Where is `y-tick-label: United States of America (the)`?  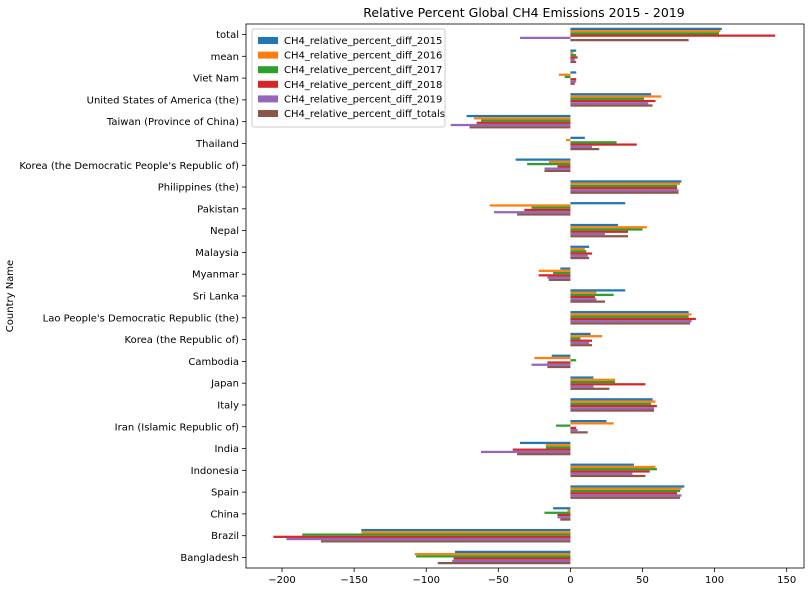
y-tick-label: United States of America (the) is located at coordinates (163, 100).